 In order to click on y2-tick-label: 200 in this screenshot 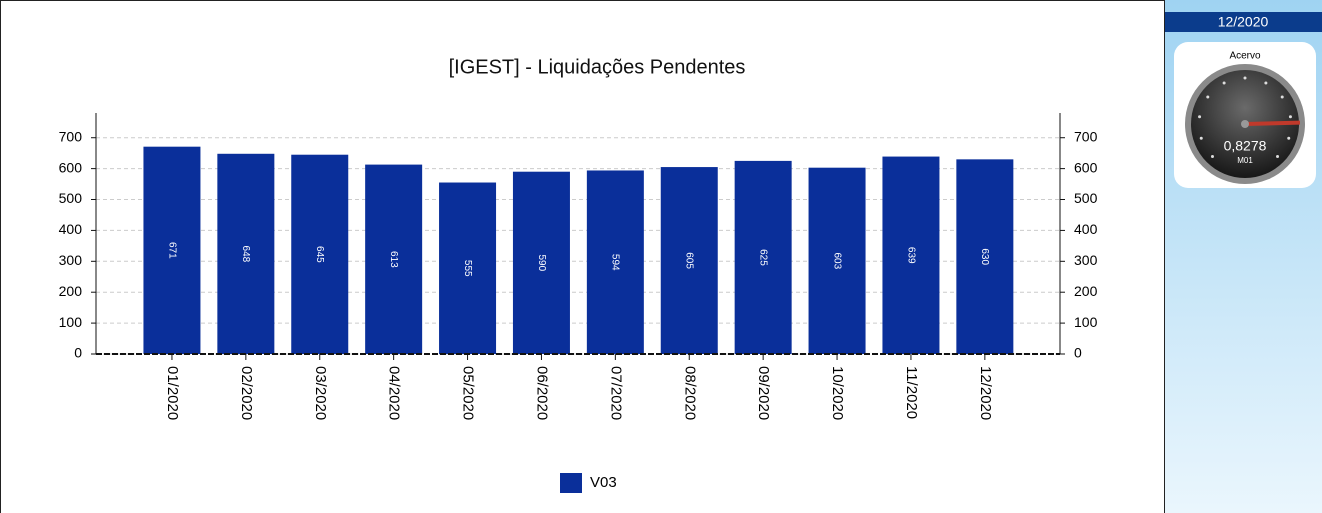, I will do `click(1086, 291)`.